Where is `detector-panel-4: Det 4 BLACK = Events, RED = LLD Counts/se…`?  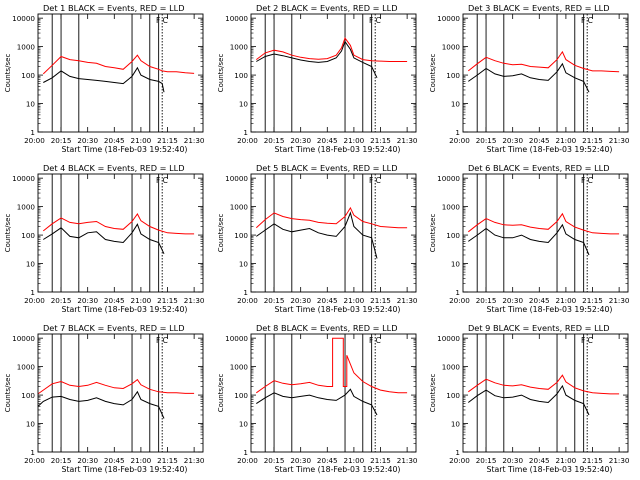 detector-panel-4: Det 4 BLACK = Events, RED = LLD Counts/se… is located at coordinates (104, 238).